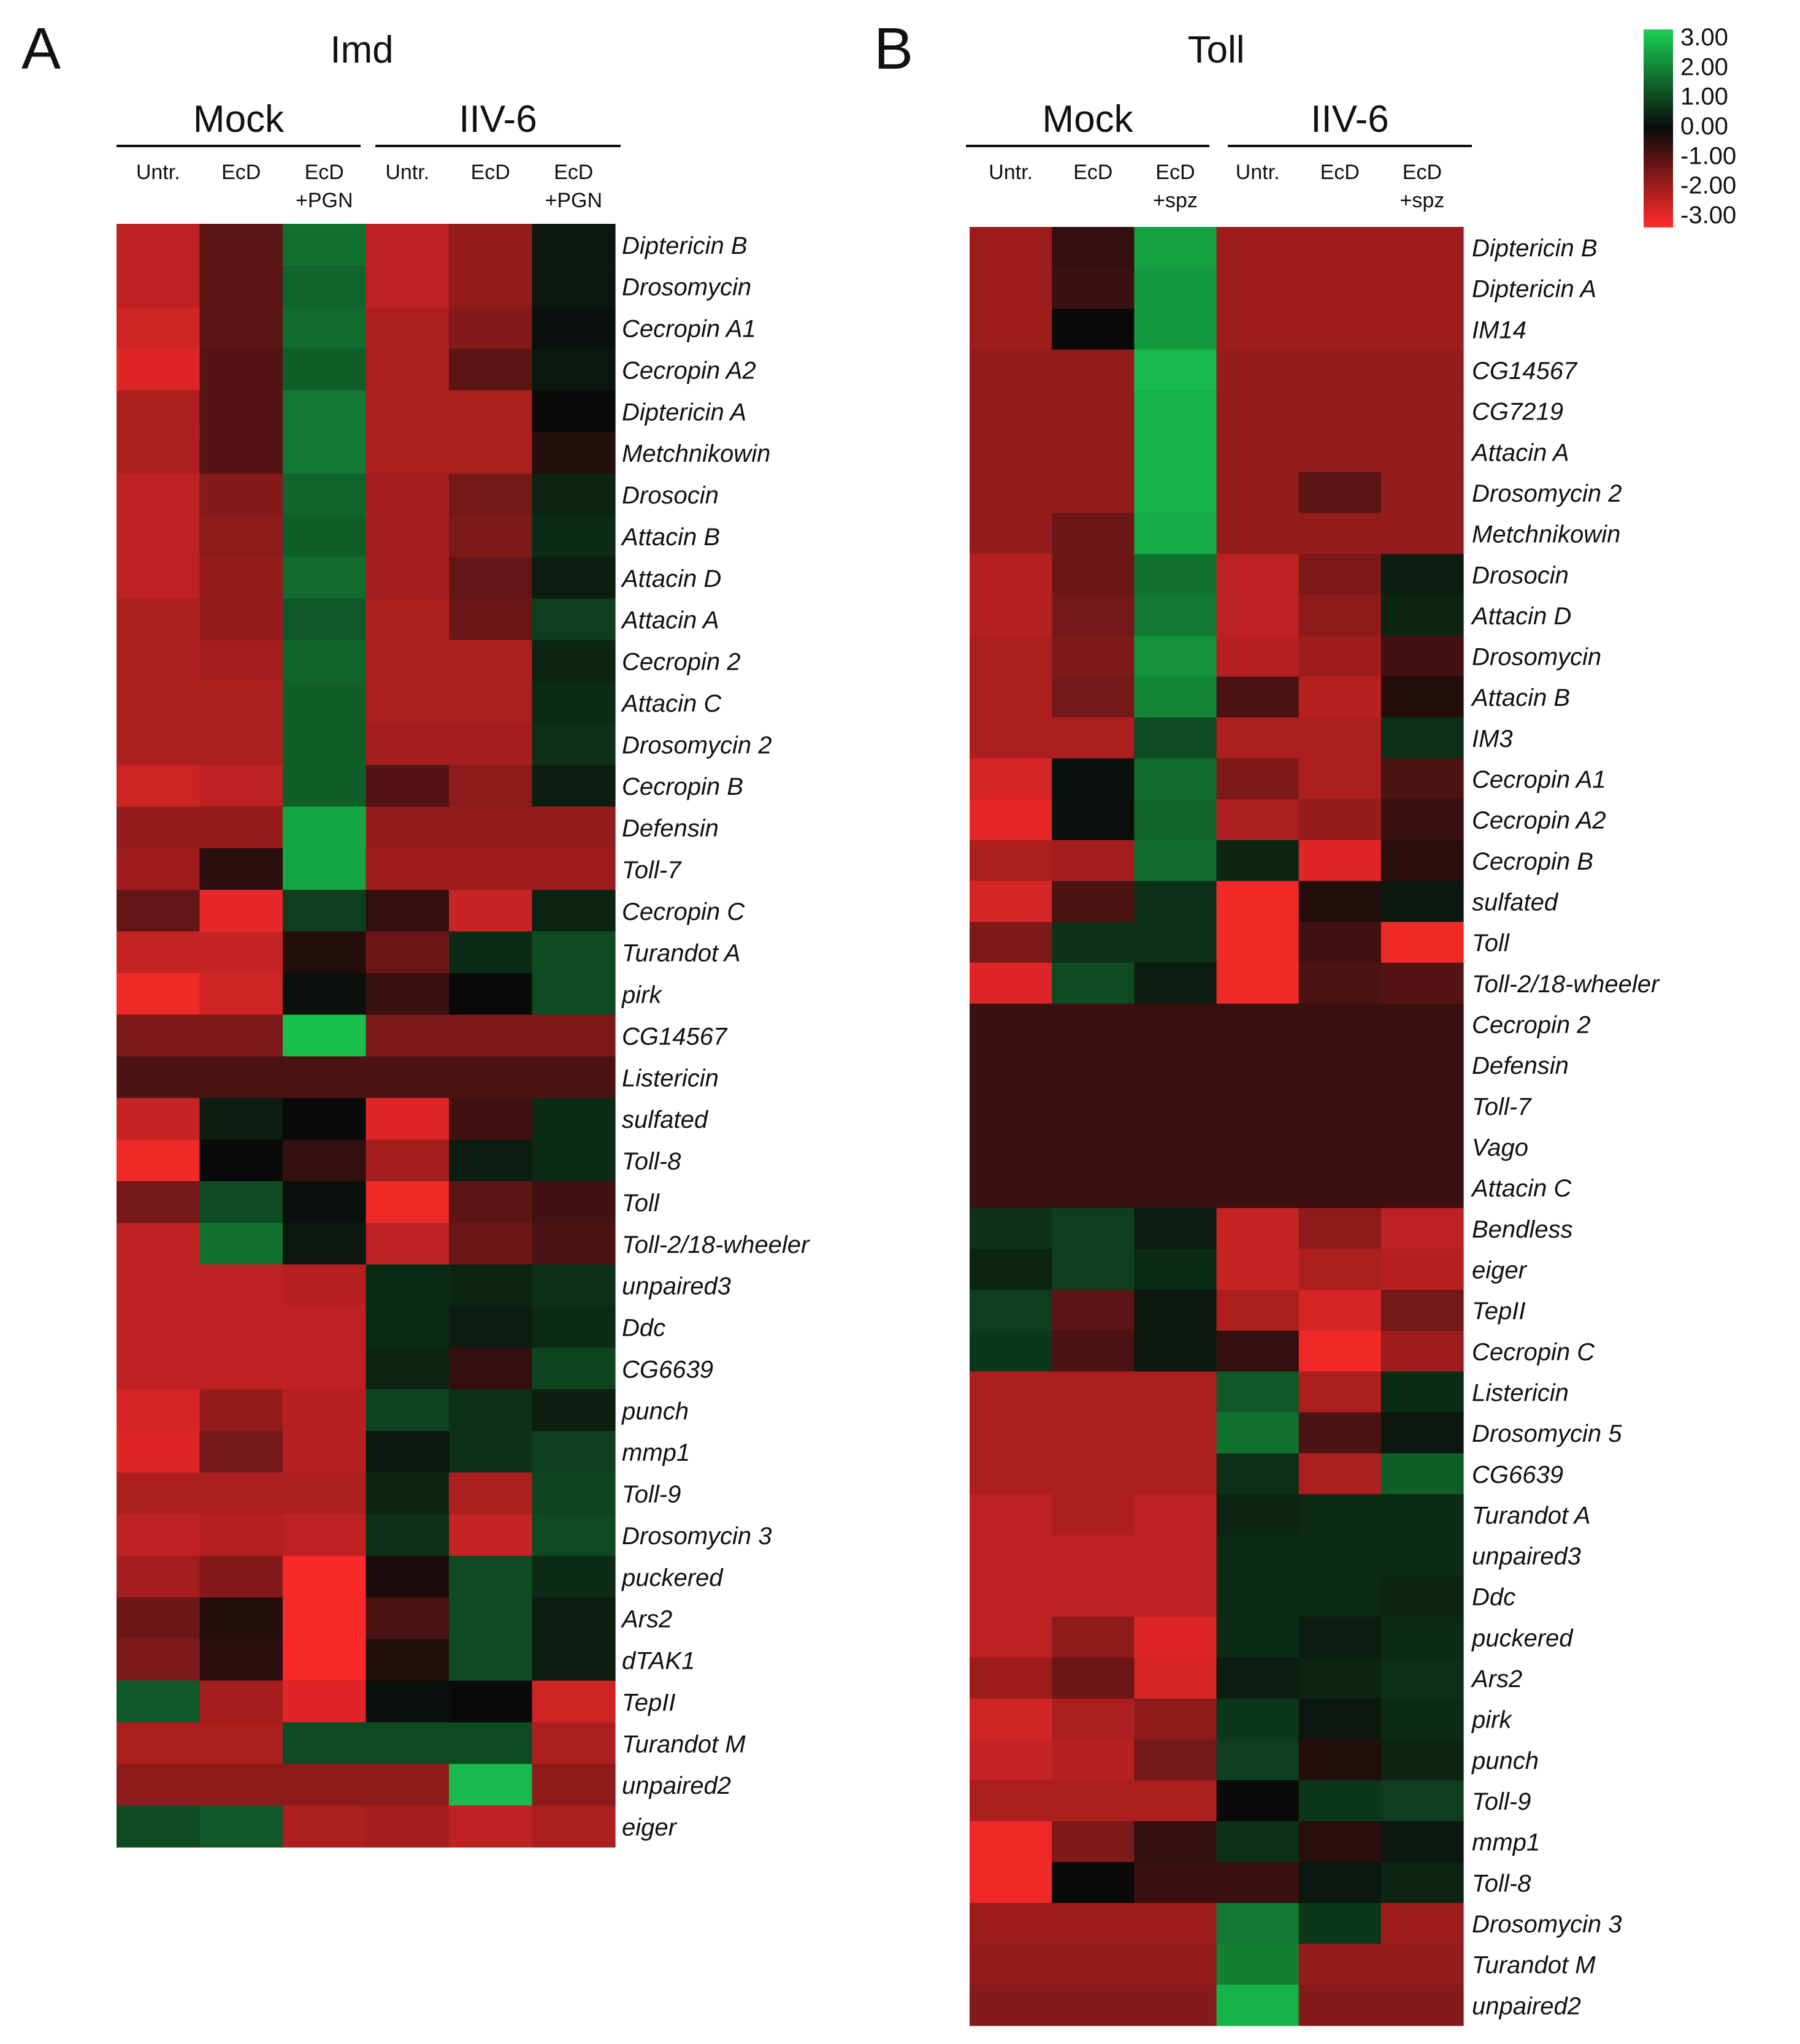 The height and width of the screenshot is (2044, 1800). What do you see at coordinates (649, 1703) in the screenshot?
I see `gene-label: TepII` at bounding box center [649, 1703].